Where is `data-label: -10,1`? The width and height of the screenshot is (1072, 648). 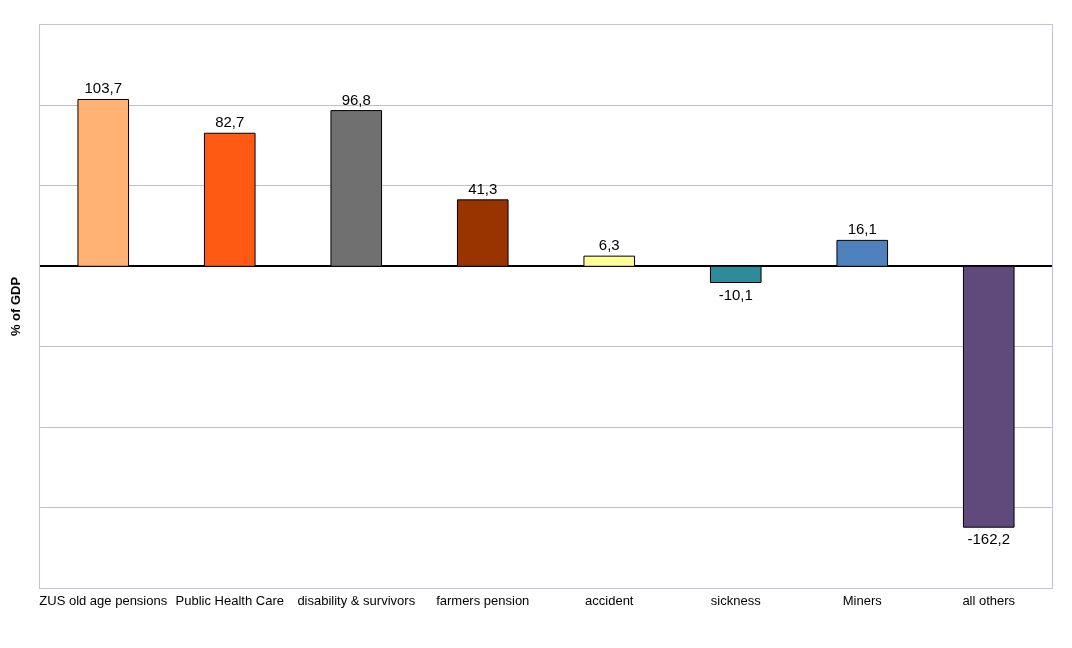
data-label: -10,1 is located at coordinates (735, 294).